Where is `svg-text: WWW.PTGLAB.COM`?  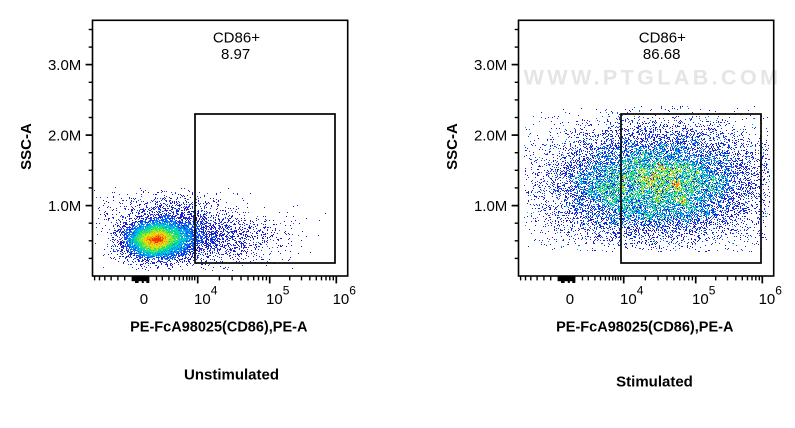
svg-text: WWW.PTGLAB.COM is located at coordinates (653, 78).